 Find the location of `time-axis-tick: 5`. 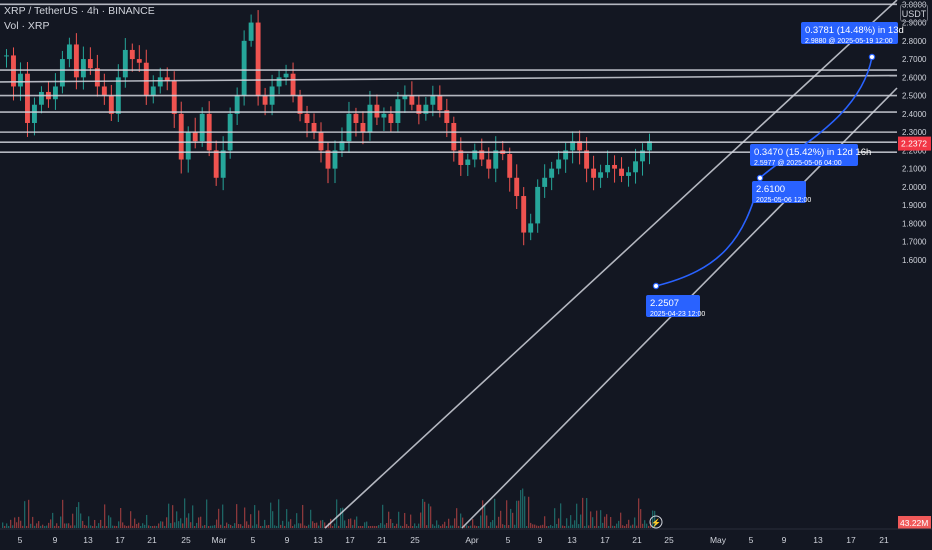

time-axis-tick: 5 is located at coordinates (20, 540).